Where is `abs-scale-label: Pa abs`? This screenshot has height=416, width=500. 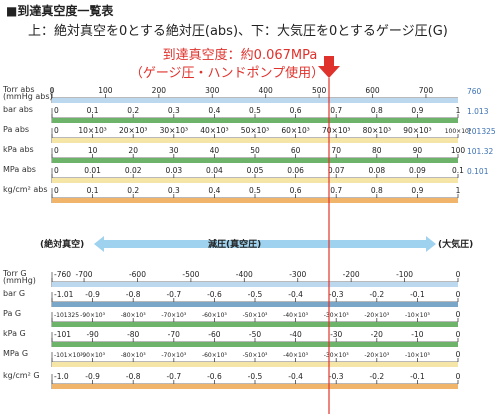 abs-scale-label: Pa abs is located at coordinates (16, 129).